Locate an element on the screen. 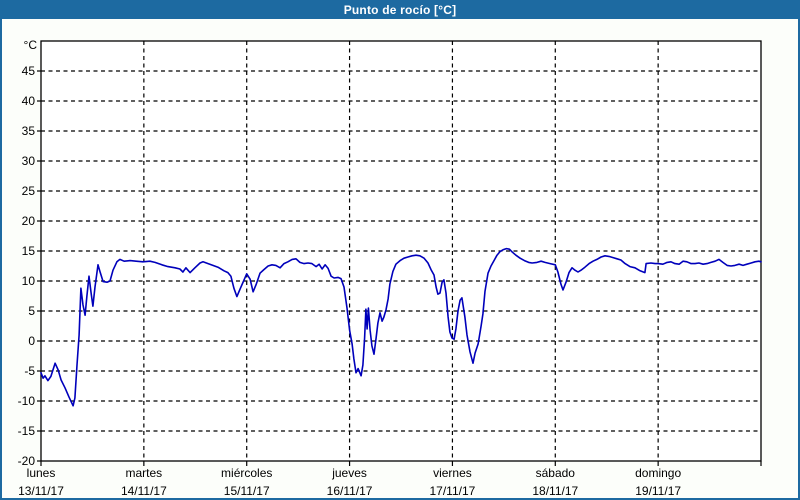 Image resolution: width=800 pixels, height=500 pixels. x-day-label: viernes is located at coordinates (452, 473).